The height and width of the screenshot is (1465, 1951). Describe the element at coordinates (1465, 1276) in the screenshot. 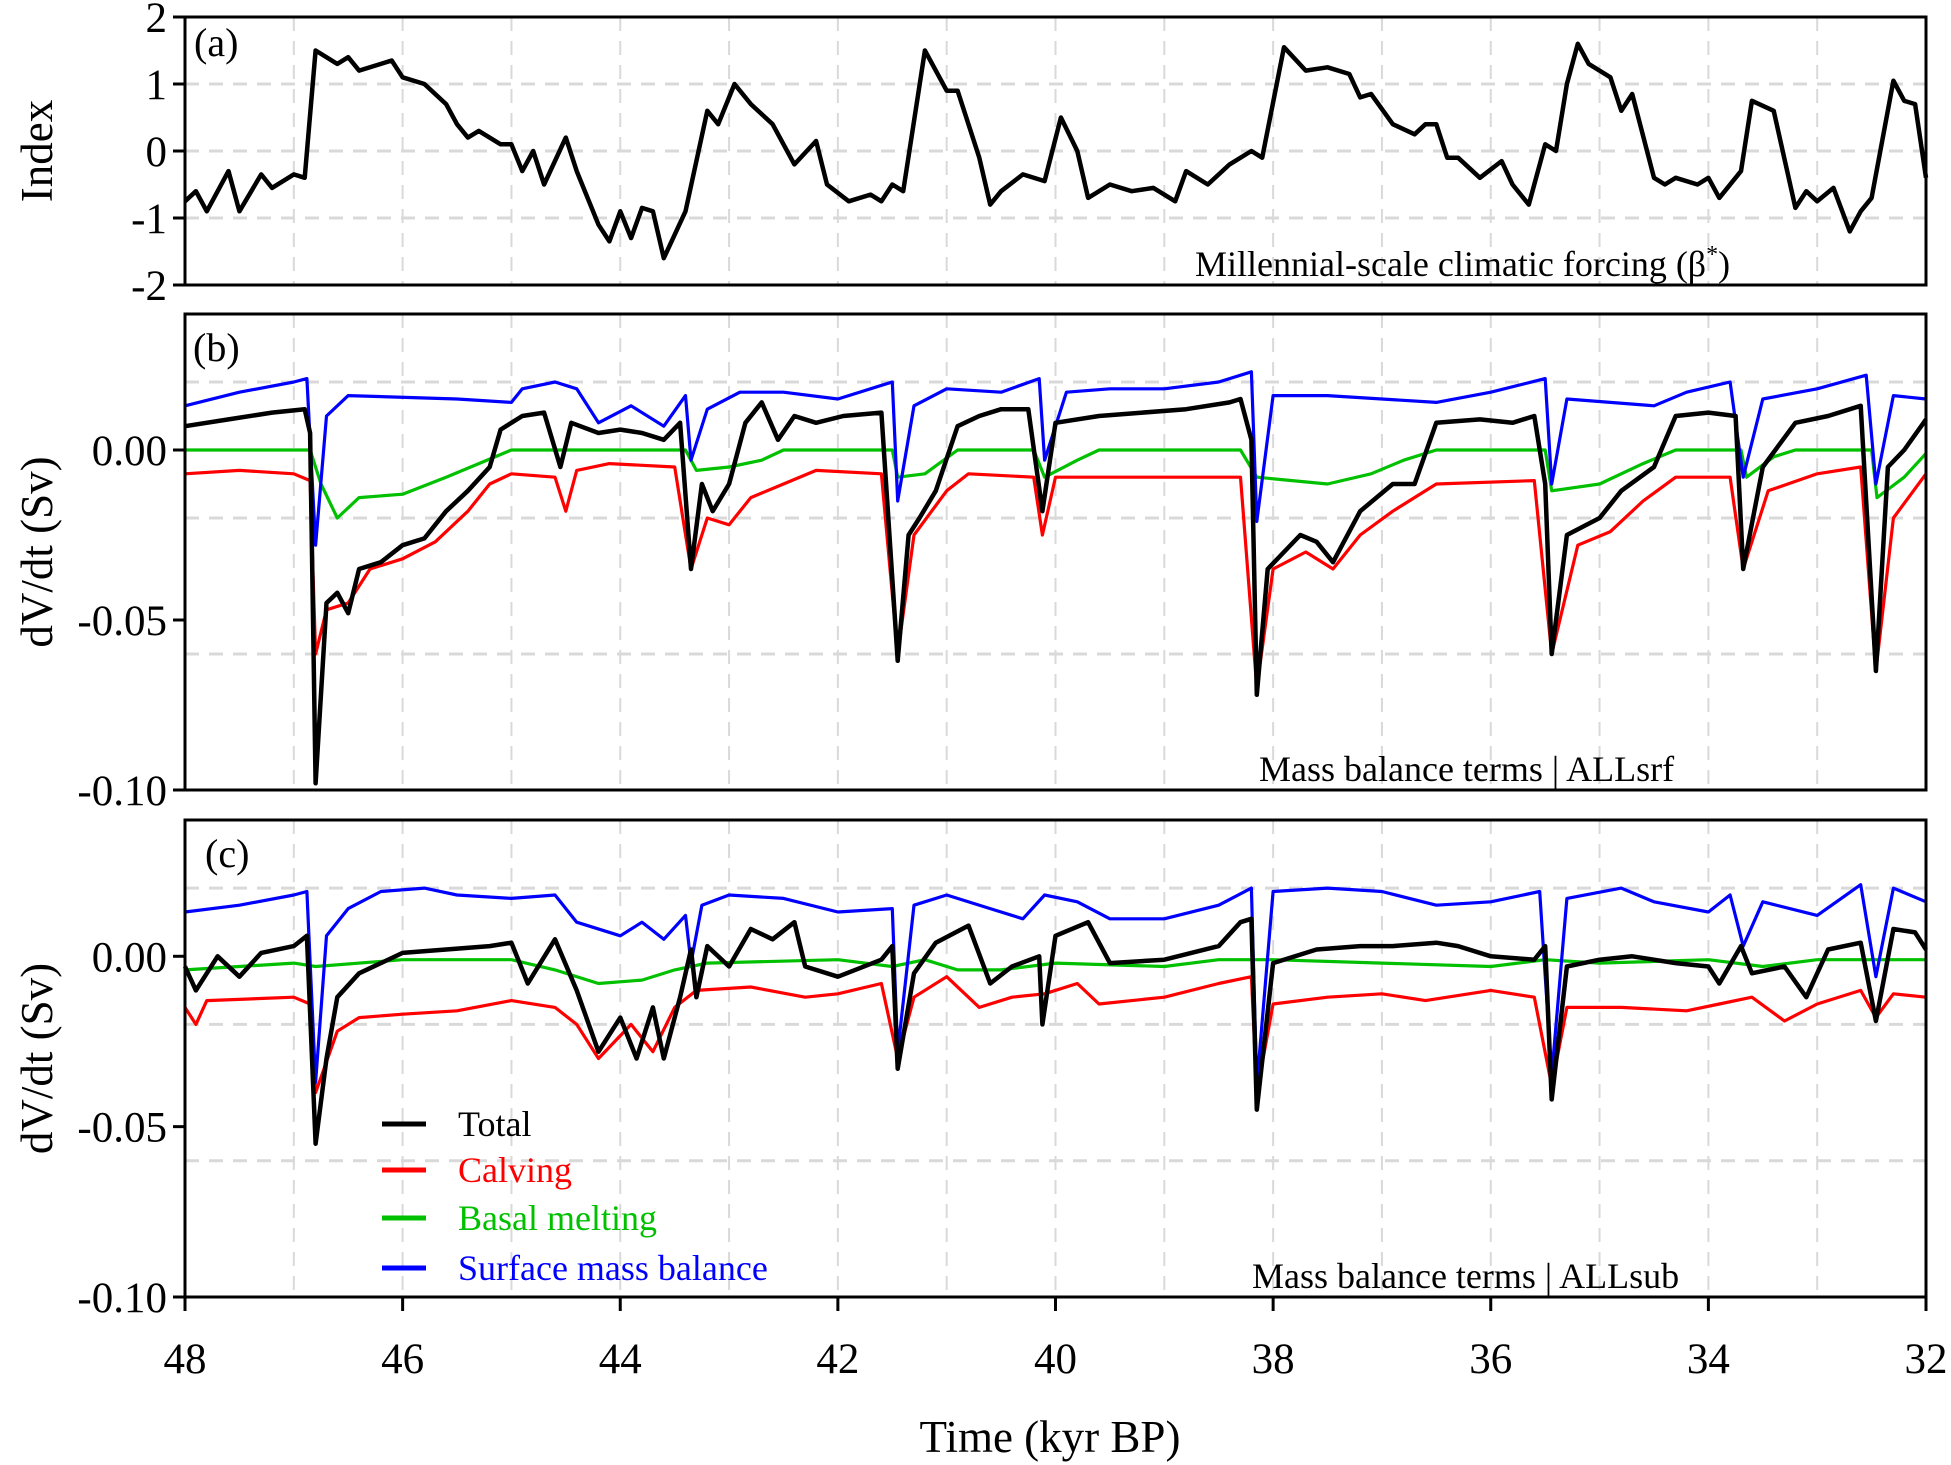

I see `panel-annotation: Mass balance terms | ALLsub` at that location.